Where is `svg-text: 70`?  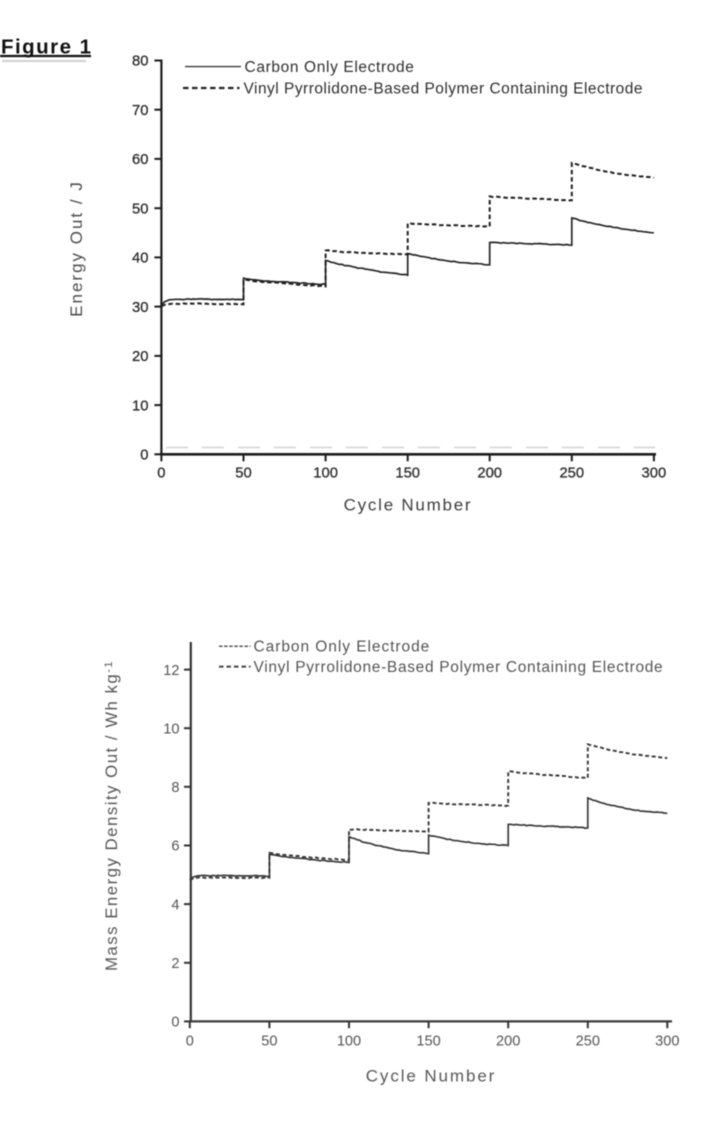
svg-text: 70 is located at coordinates (140, 111).